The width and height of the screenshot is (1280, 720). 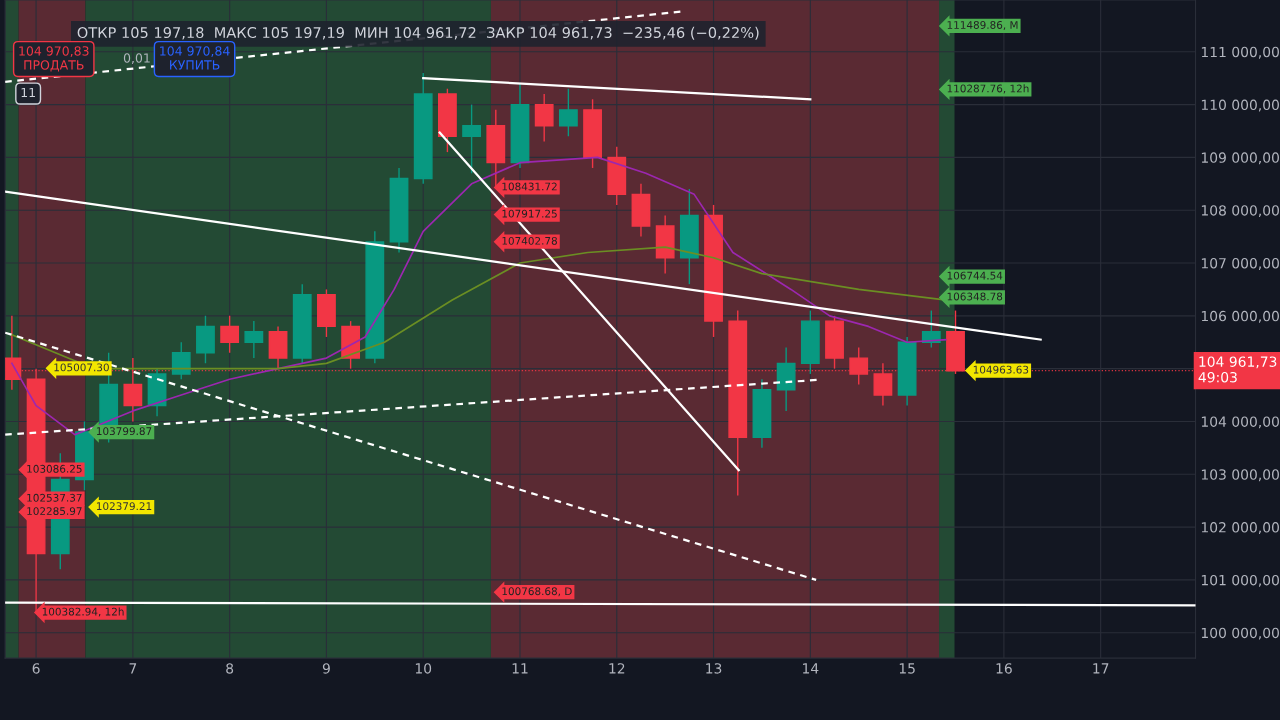 What do you see at coordinates (83, 612) in the screenshot?
I see `annotation: 100382.94, 12h` at bounding box center [83, 612].